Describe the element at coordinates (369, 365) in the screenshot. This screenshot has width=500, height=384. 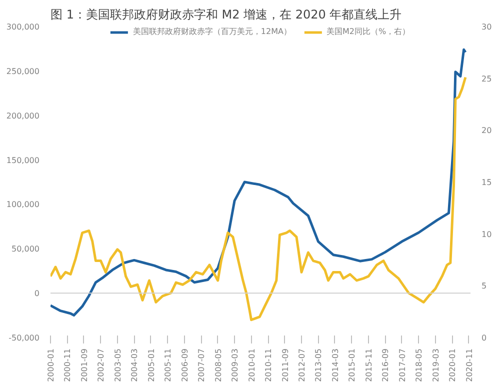
I see `x-tick-label: 2015-11` at that location.